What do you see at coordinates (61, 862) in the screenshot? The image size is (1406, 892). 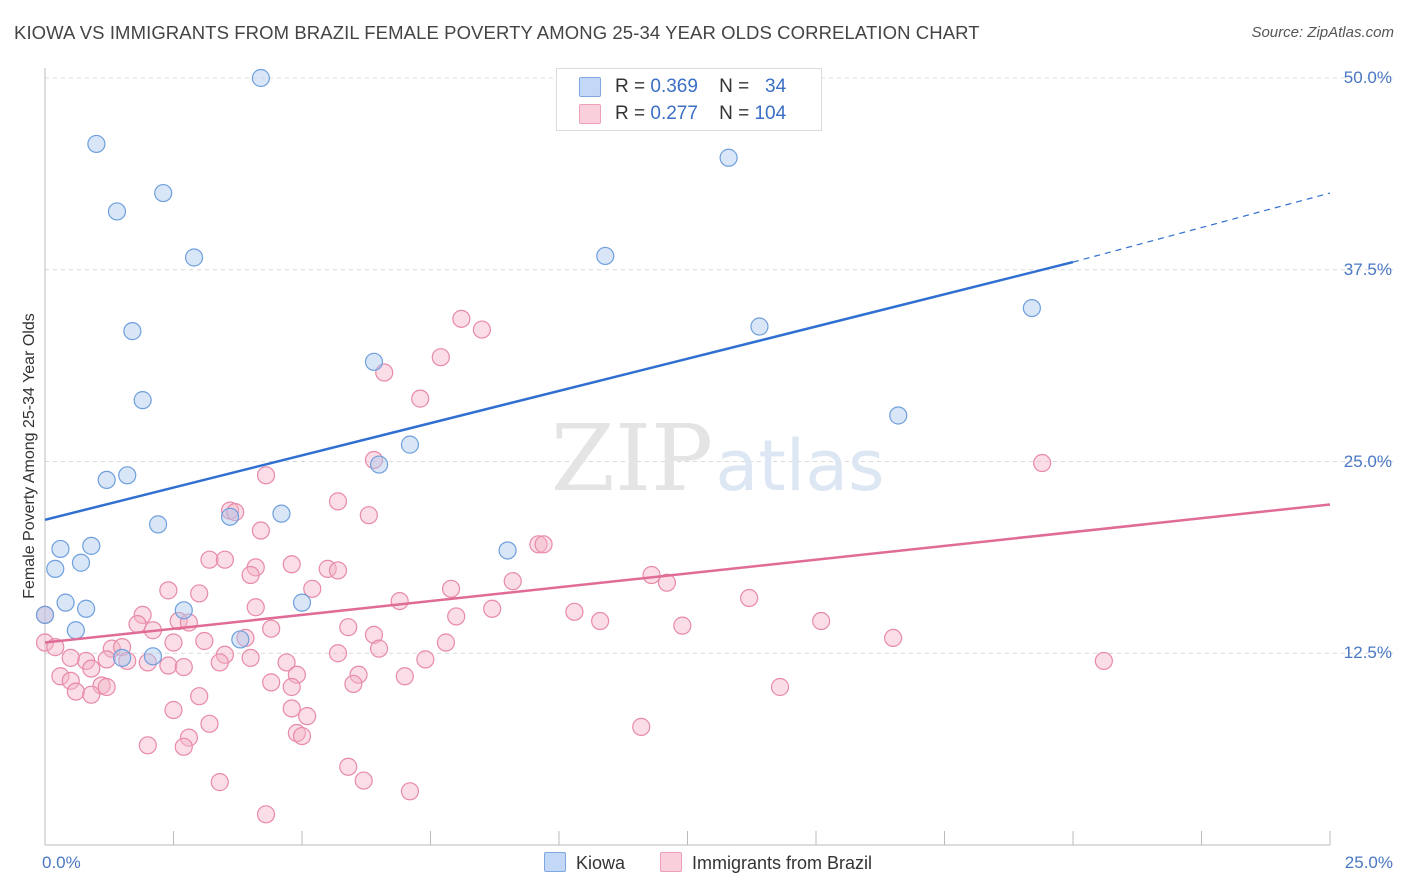 I see `x-tick-min: 0.0%` at bounding box center [61, 862].